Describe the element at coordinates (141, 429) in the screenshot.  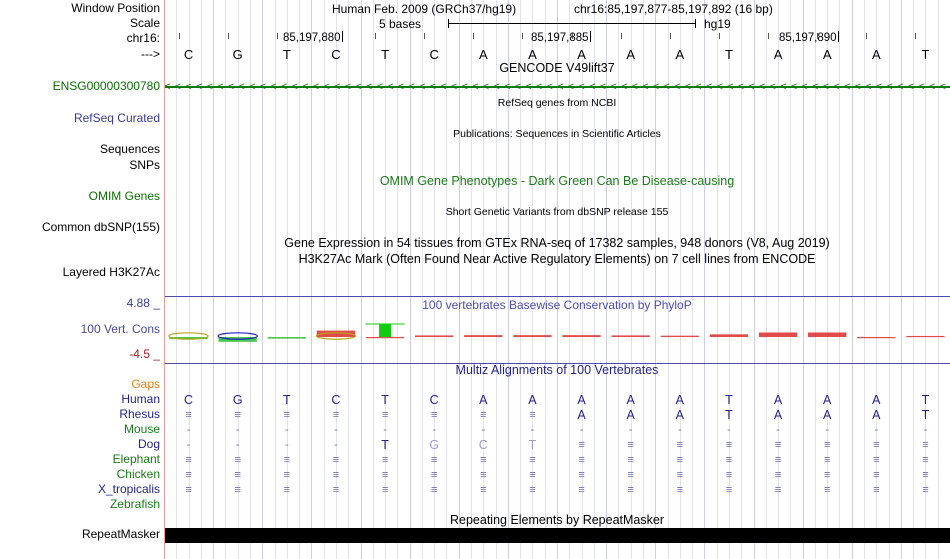
I see `label-mouse: Mouse` at that location.